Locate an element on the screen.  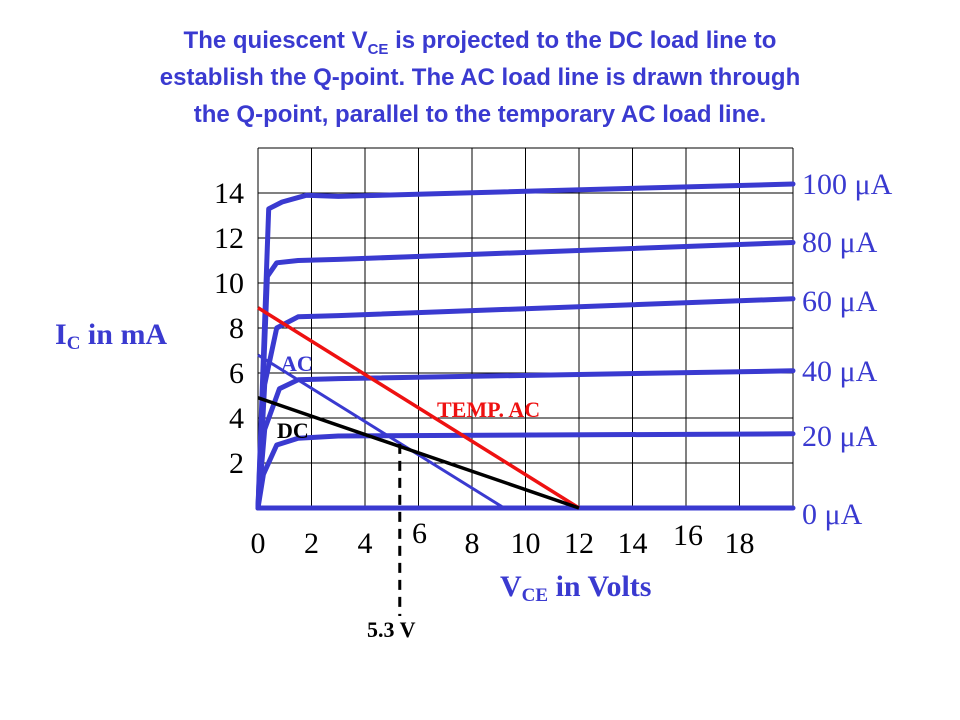
base-current-label: 0 μA is located at coordinates (832, 514).